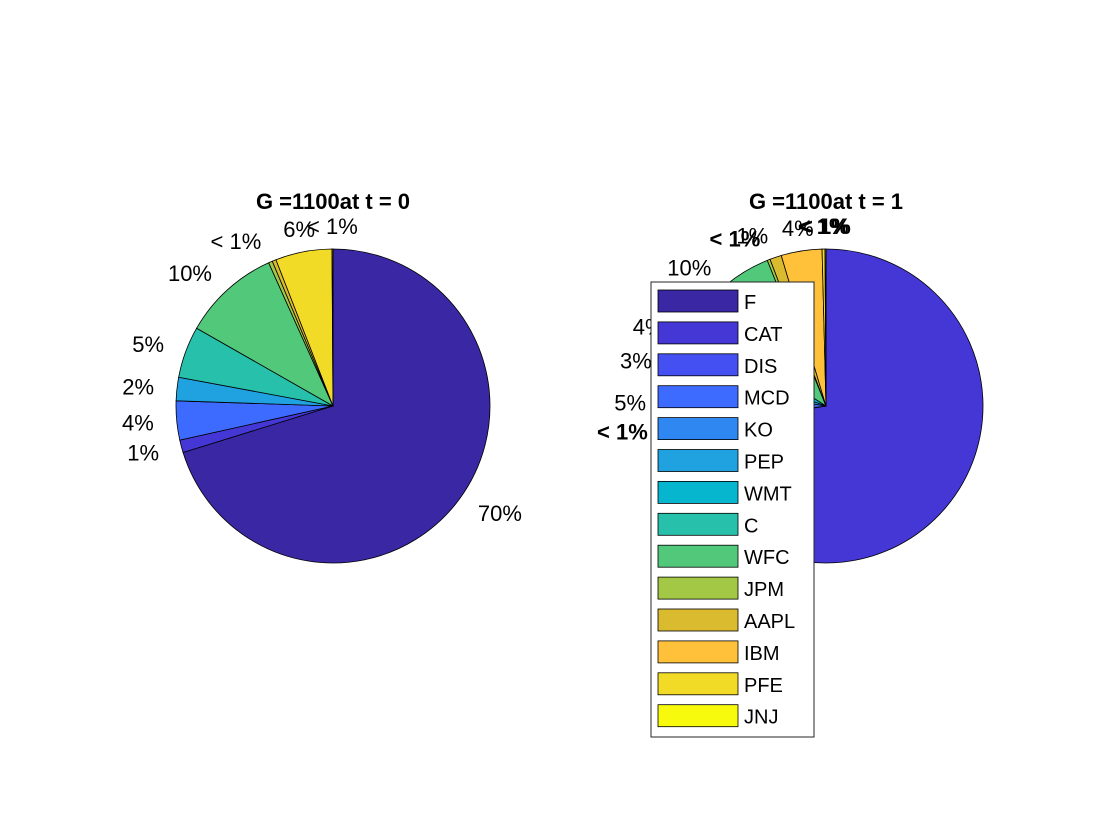 The width and height of the screenshot is (1120, 840). I want to click on legend-swatch-jnj, so click(698, 716).